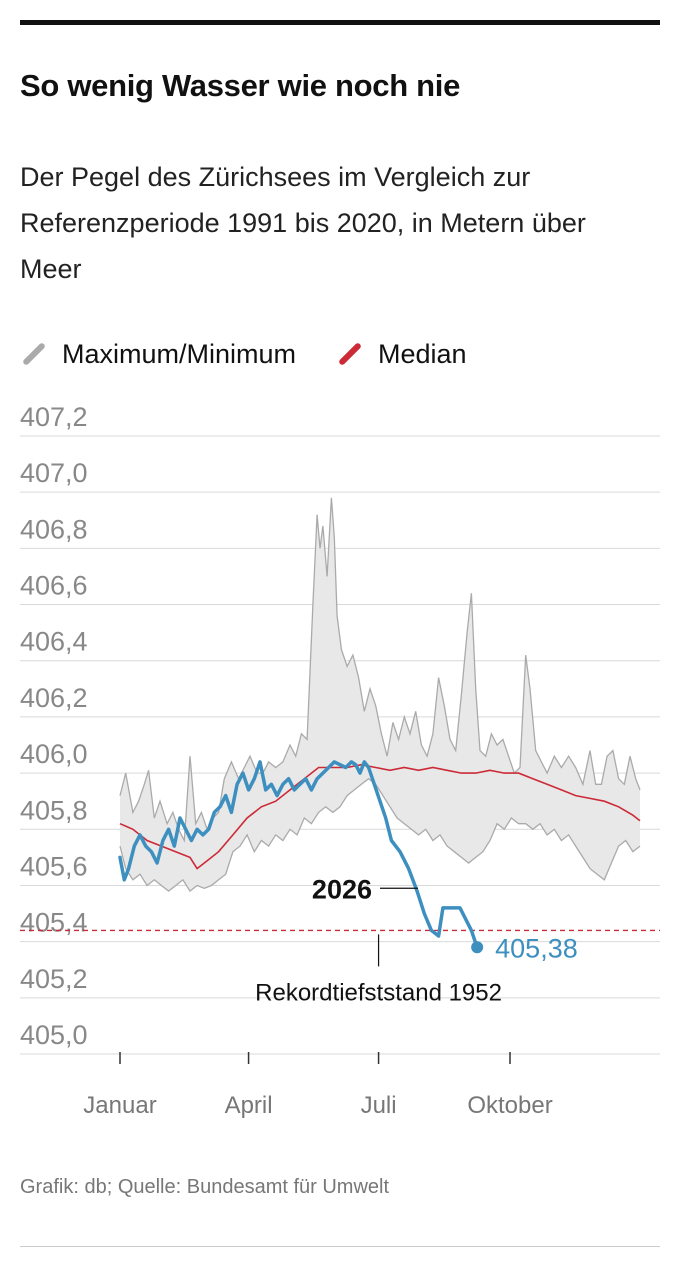 This screenshot has width=680, height=1268. What do you see at coordinates (54, 698) in the screenshot?
I see `y-tick-label: 406,2` at bounding box center [54, 698].